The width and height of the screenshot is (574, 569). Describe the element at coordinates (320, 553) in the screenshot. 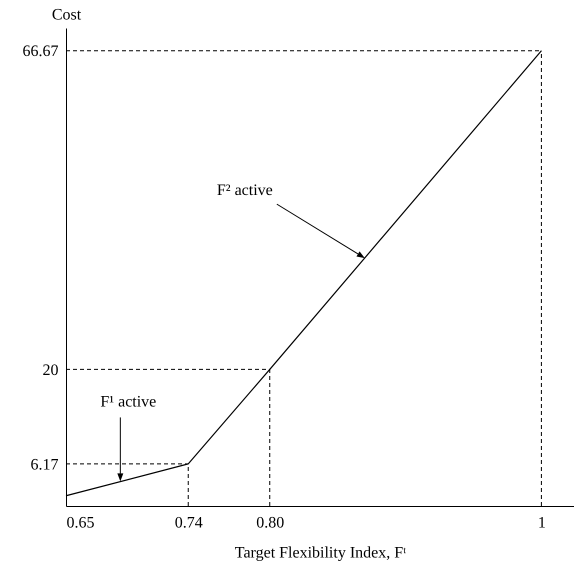

I see `x-axis-title: Target Flexibility Index, Fᵗ` at that location.